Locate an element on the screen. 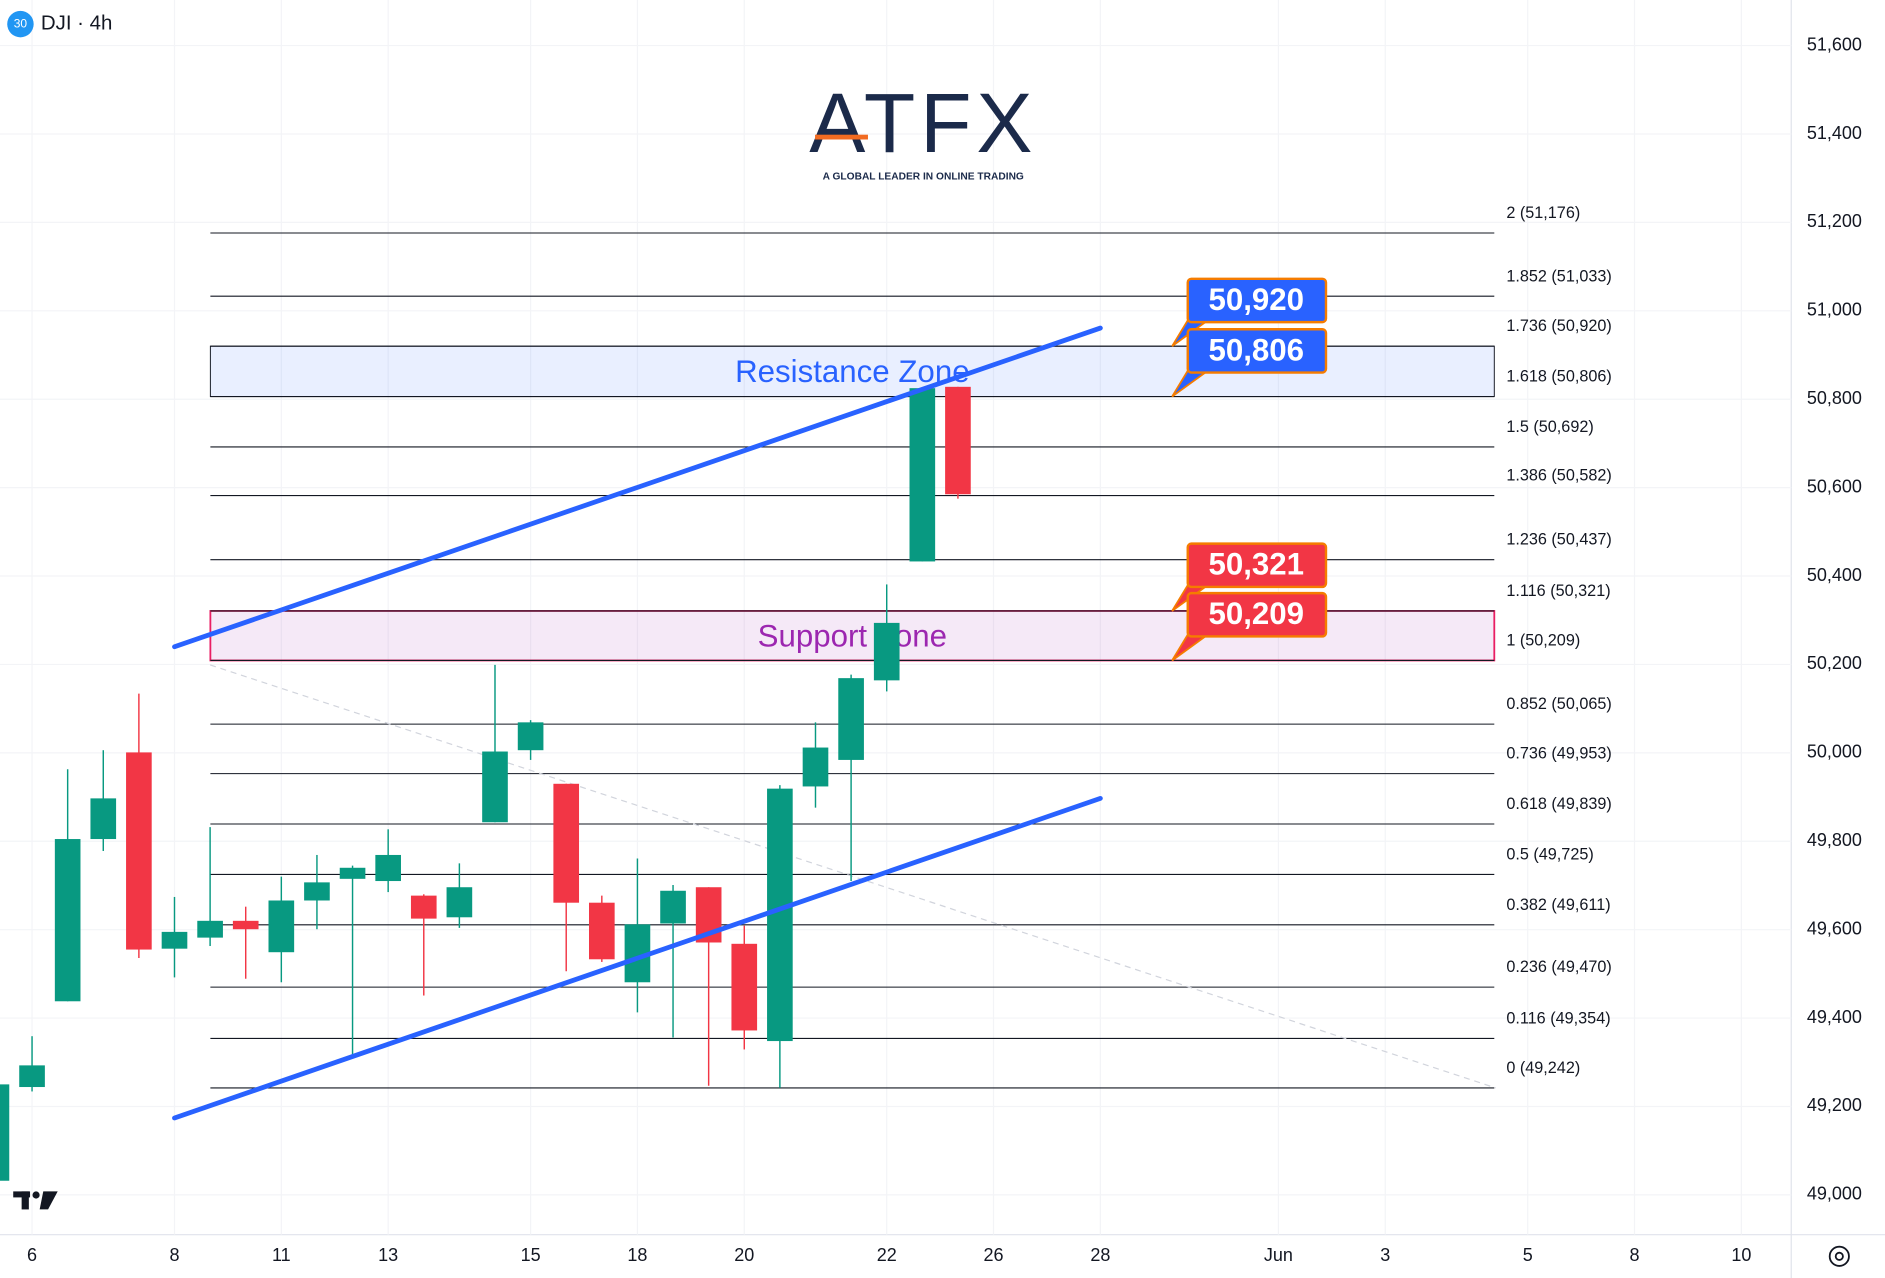  fib-label: 1.116 (50,321) is located at coordinates (1558, 591).